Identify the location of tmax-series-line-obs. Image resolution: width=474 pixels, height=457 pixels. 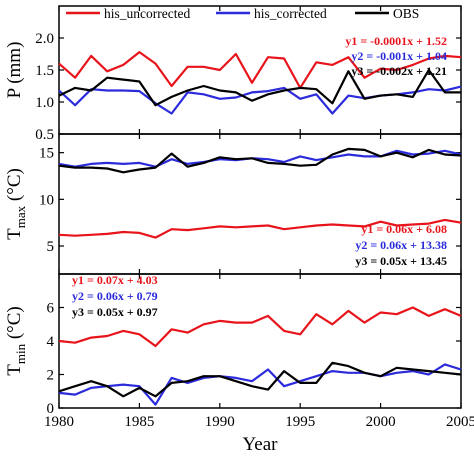
(260, 160).